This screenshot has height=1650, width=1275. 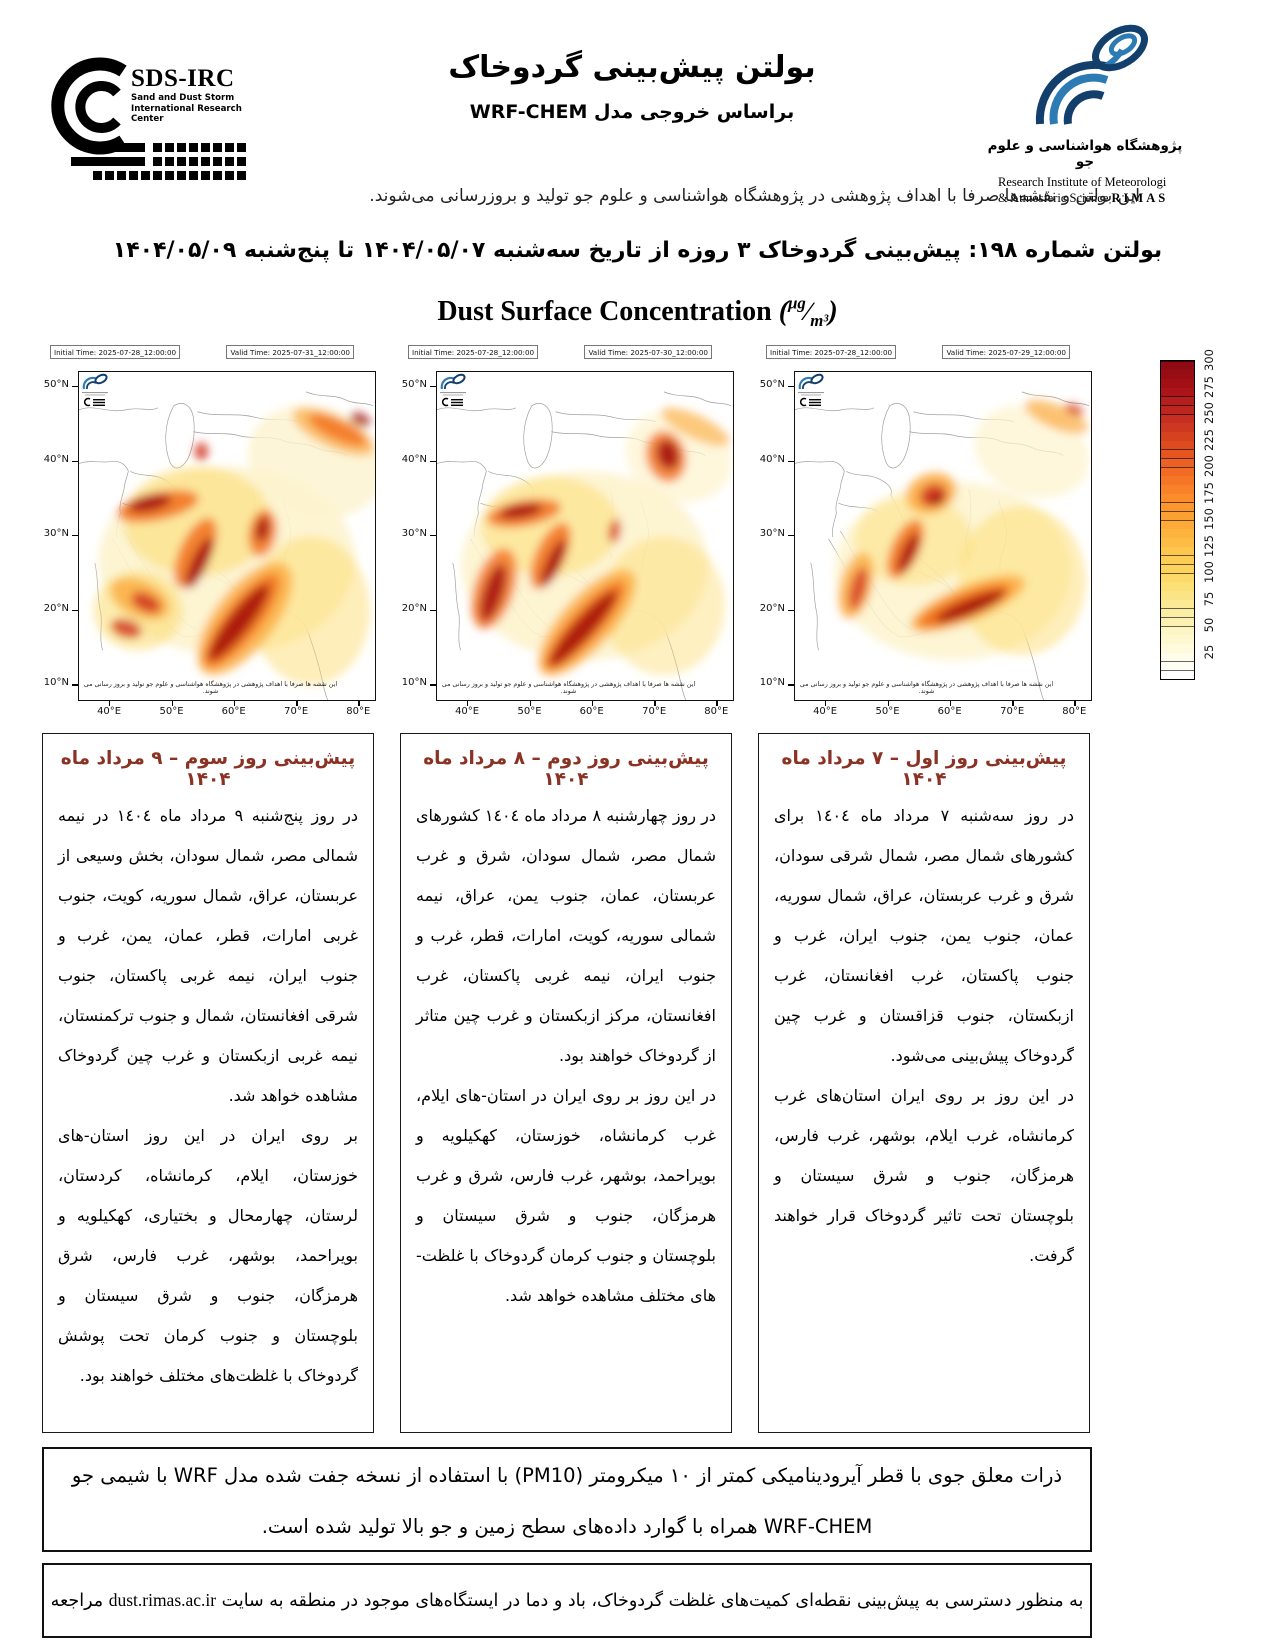 I want to click on site-link: dust.rimas.ac.ir, so click(x=162, y=1600).